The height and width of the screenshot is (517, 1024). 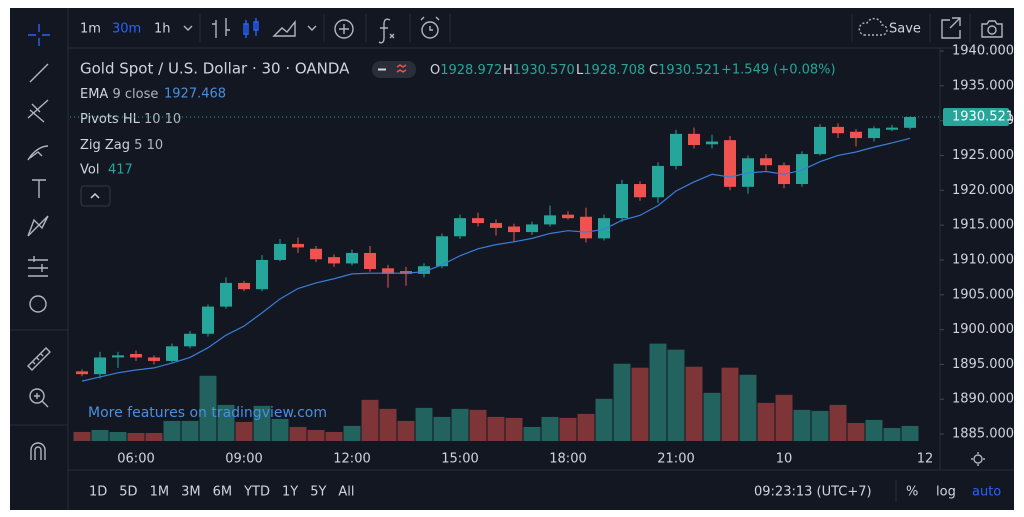 What do you see at coordinates (39, 359) in the screenshot?
I see `measure-tool` at bounding box center [39, 359].